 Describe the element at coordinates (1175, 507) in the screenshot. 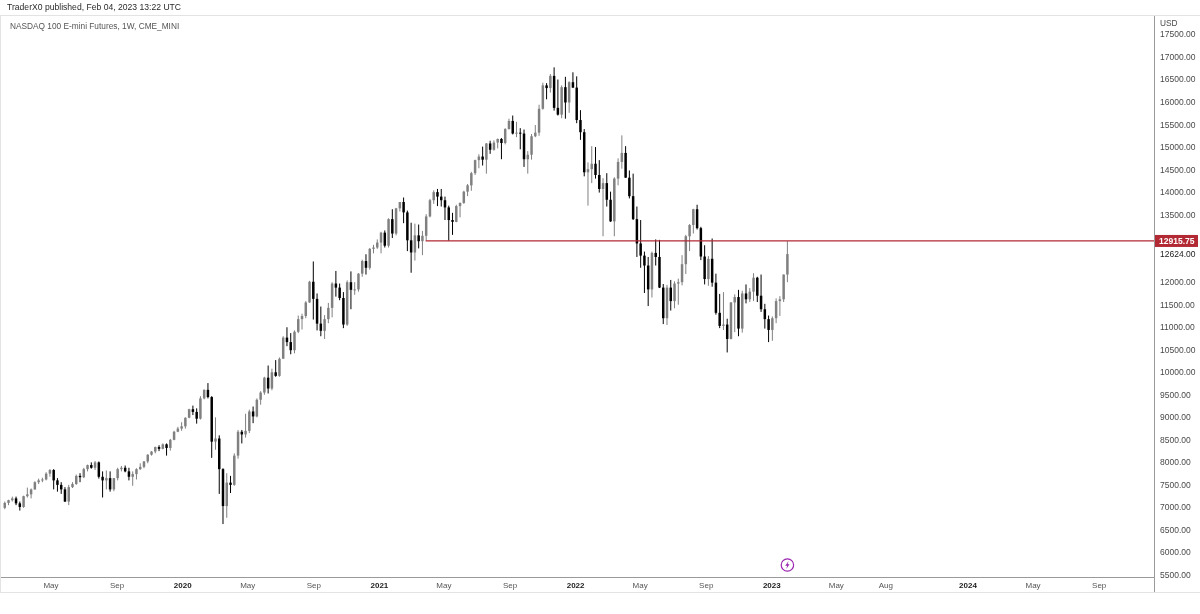

I see `y-tick-label: 7000.00` at that location.